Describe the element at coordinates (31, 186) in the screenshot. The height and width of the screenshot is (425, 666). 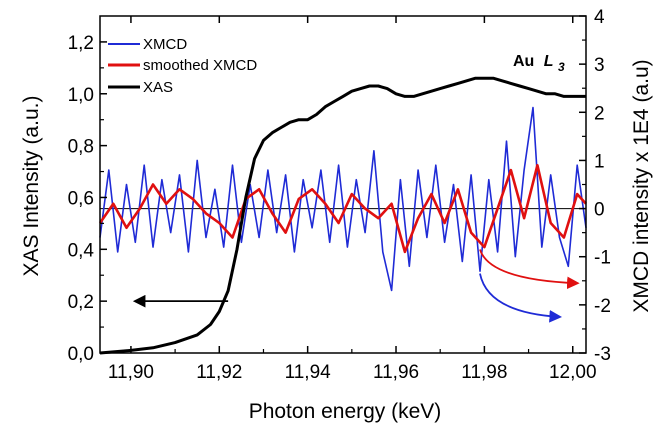
I see `y-axis-title: XAS Intensity (a.u.)` at that location.